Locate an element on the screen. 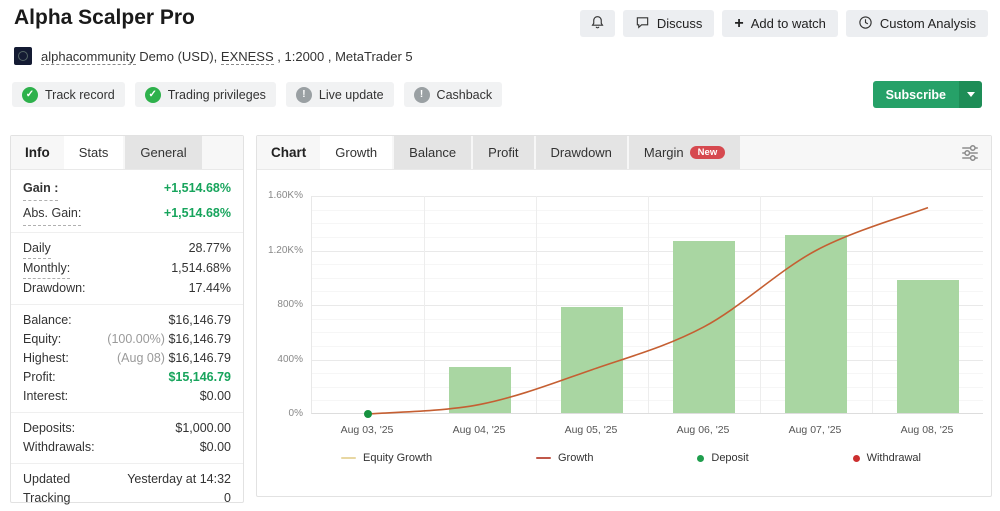  stat-group: Updated Yesterday at 14:32 Tracking 0 is located at coordinates (127, 487).